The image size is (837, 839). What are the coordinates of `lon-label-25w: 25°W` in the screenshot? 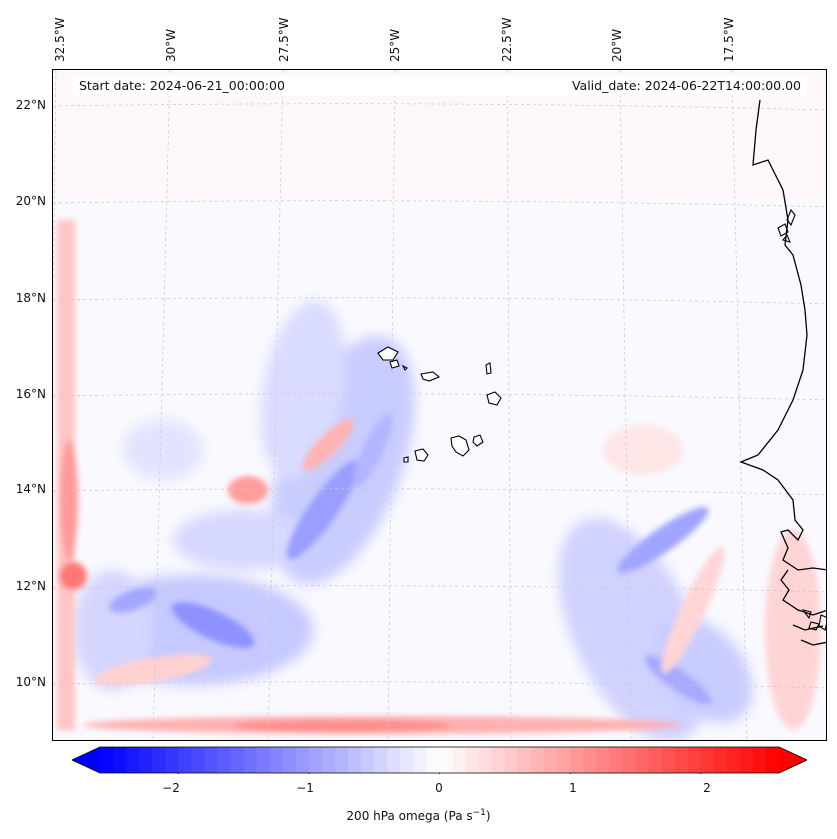 It's located at (395, 45).